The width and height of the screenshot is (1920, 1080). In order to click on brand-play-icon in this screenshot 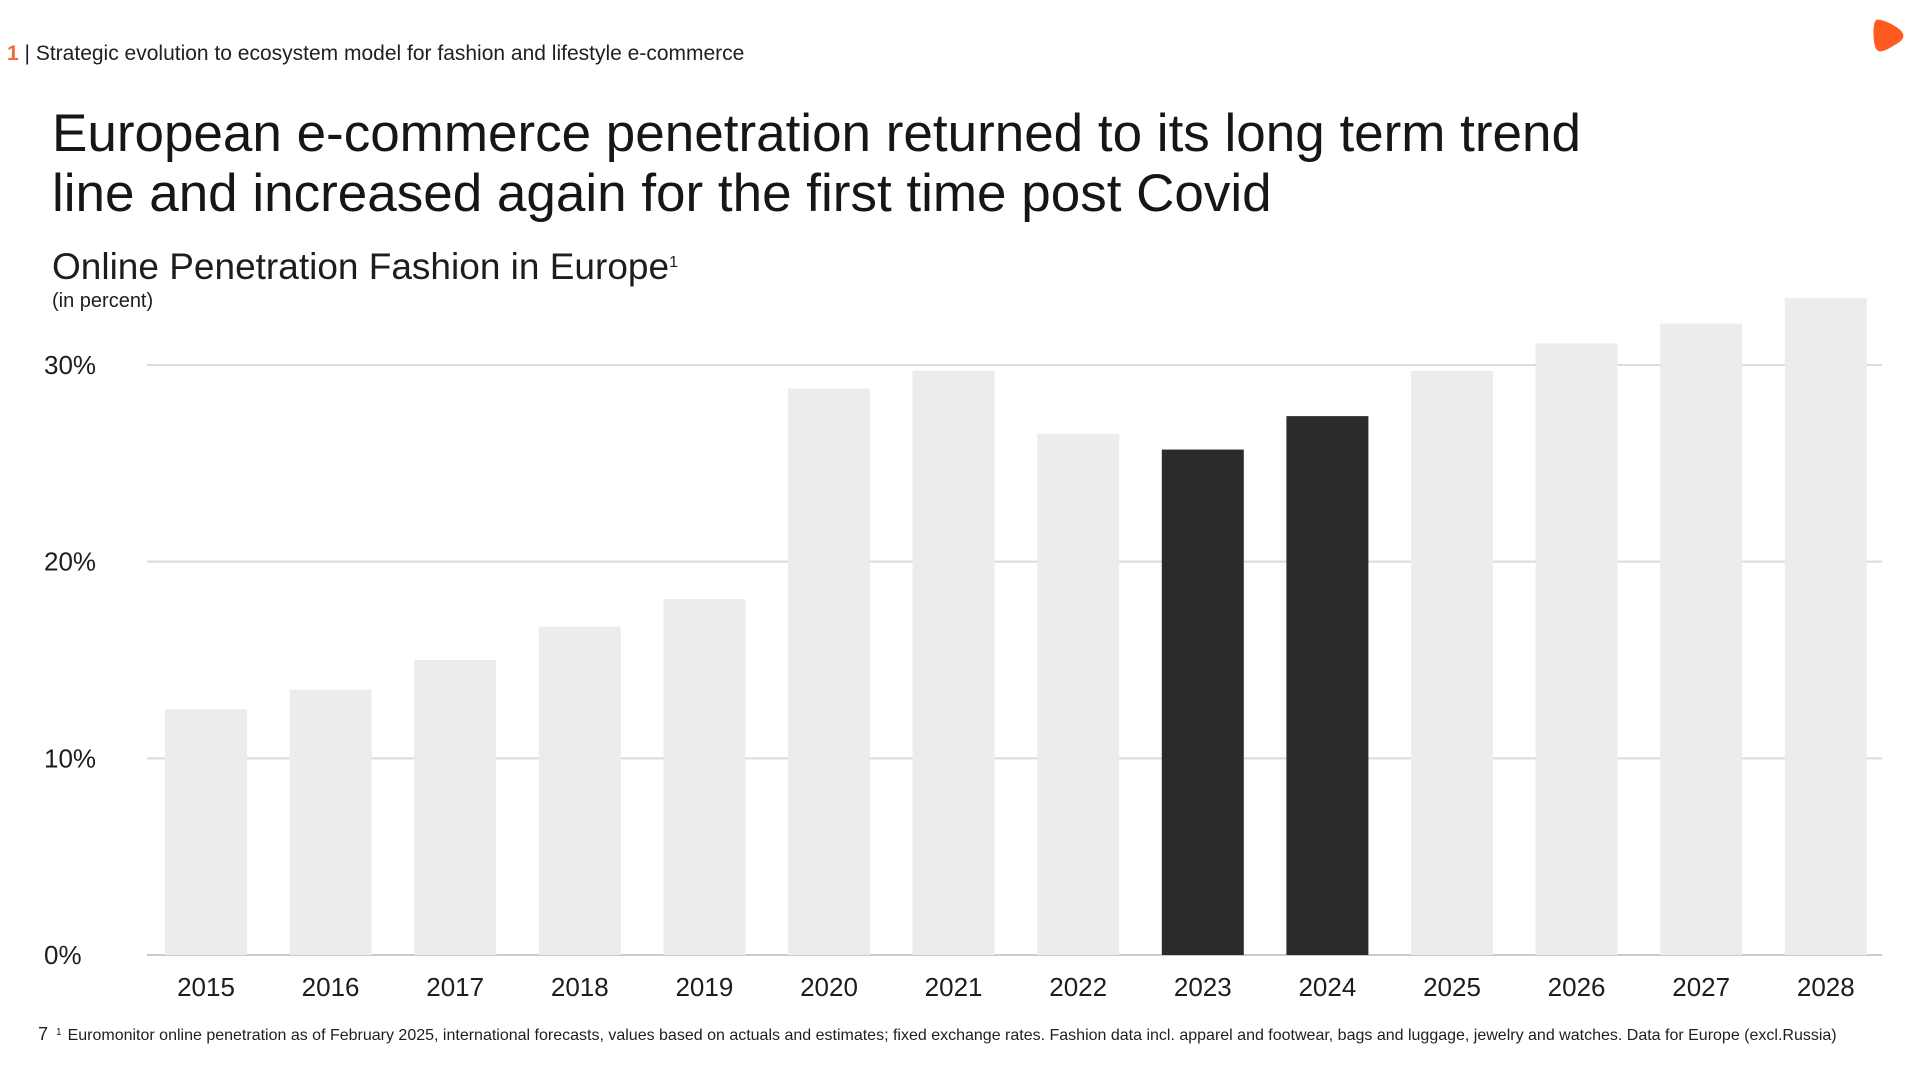, I will do `click(1888, 35)`.